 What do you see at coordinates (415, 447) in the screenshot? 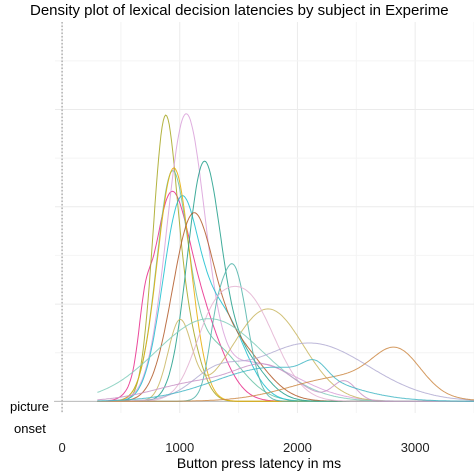
I see `x-tick-label: 3000` at bounding box center [415, 447].